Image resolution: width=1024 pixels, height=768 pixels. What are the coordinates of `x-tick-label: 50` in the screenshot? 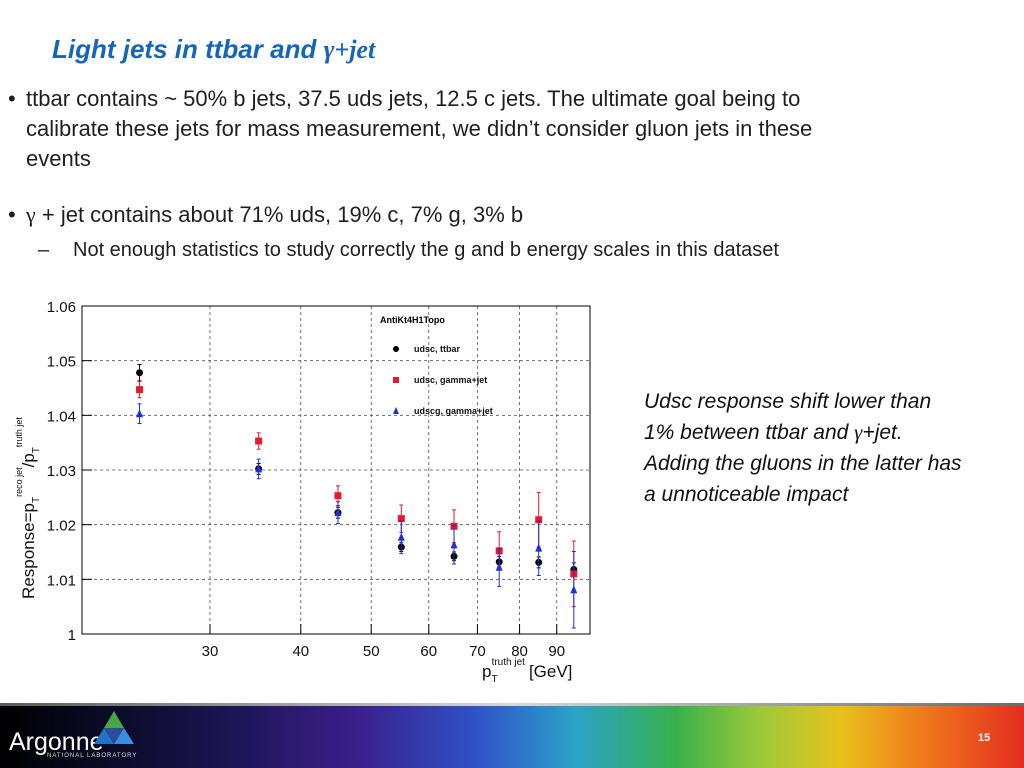 It's located at (371, 651).